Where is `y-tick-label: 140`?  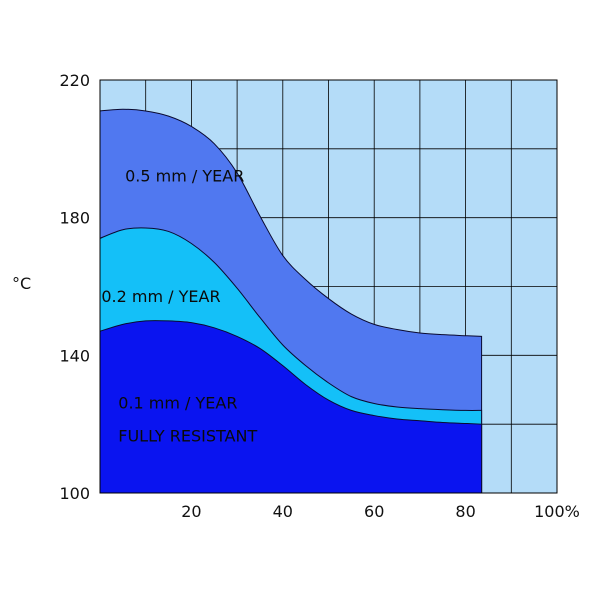
y-tick-label: 140 is located at coordinates (74, 355).